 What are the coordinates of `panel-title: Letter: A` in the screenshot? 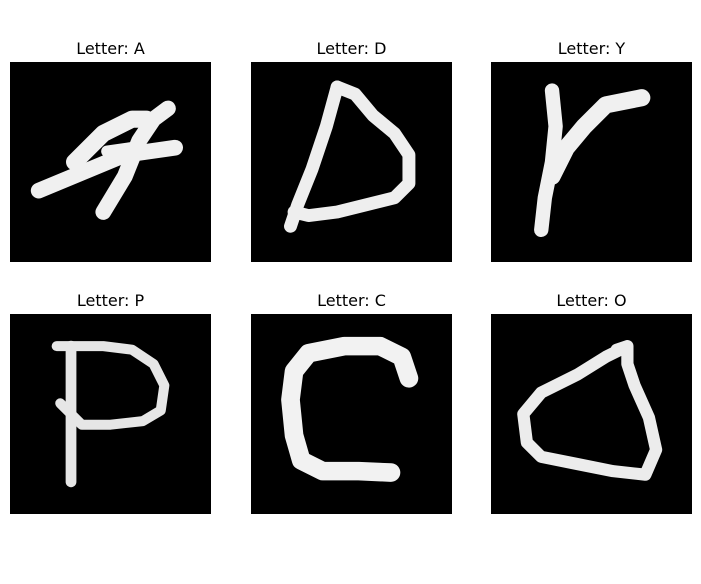 It's located at (110, 48).